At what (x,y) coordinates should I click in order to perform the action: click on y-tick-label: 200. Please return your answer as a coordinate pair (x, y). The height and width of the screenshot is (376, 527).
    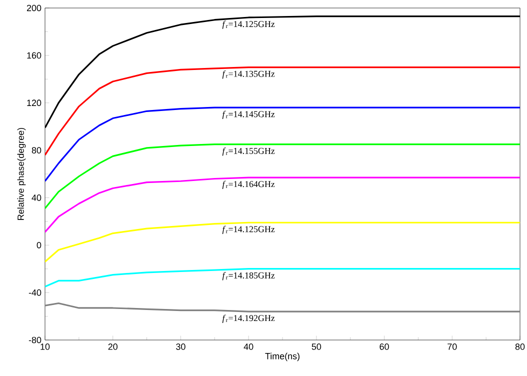
    Looking at the image, I should click on (34, 8).